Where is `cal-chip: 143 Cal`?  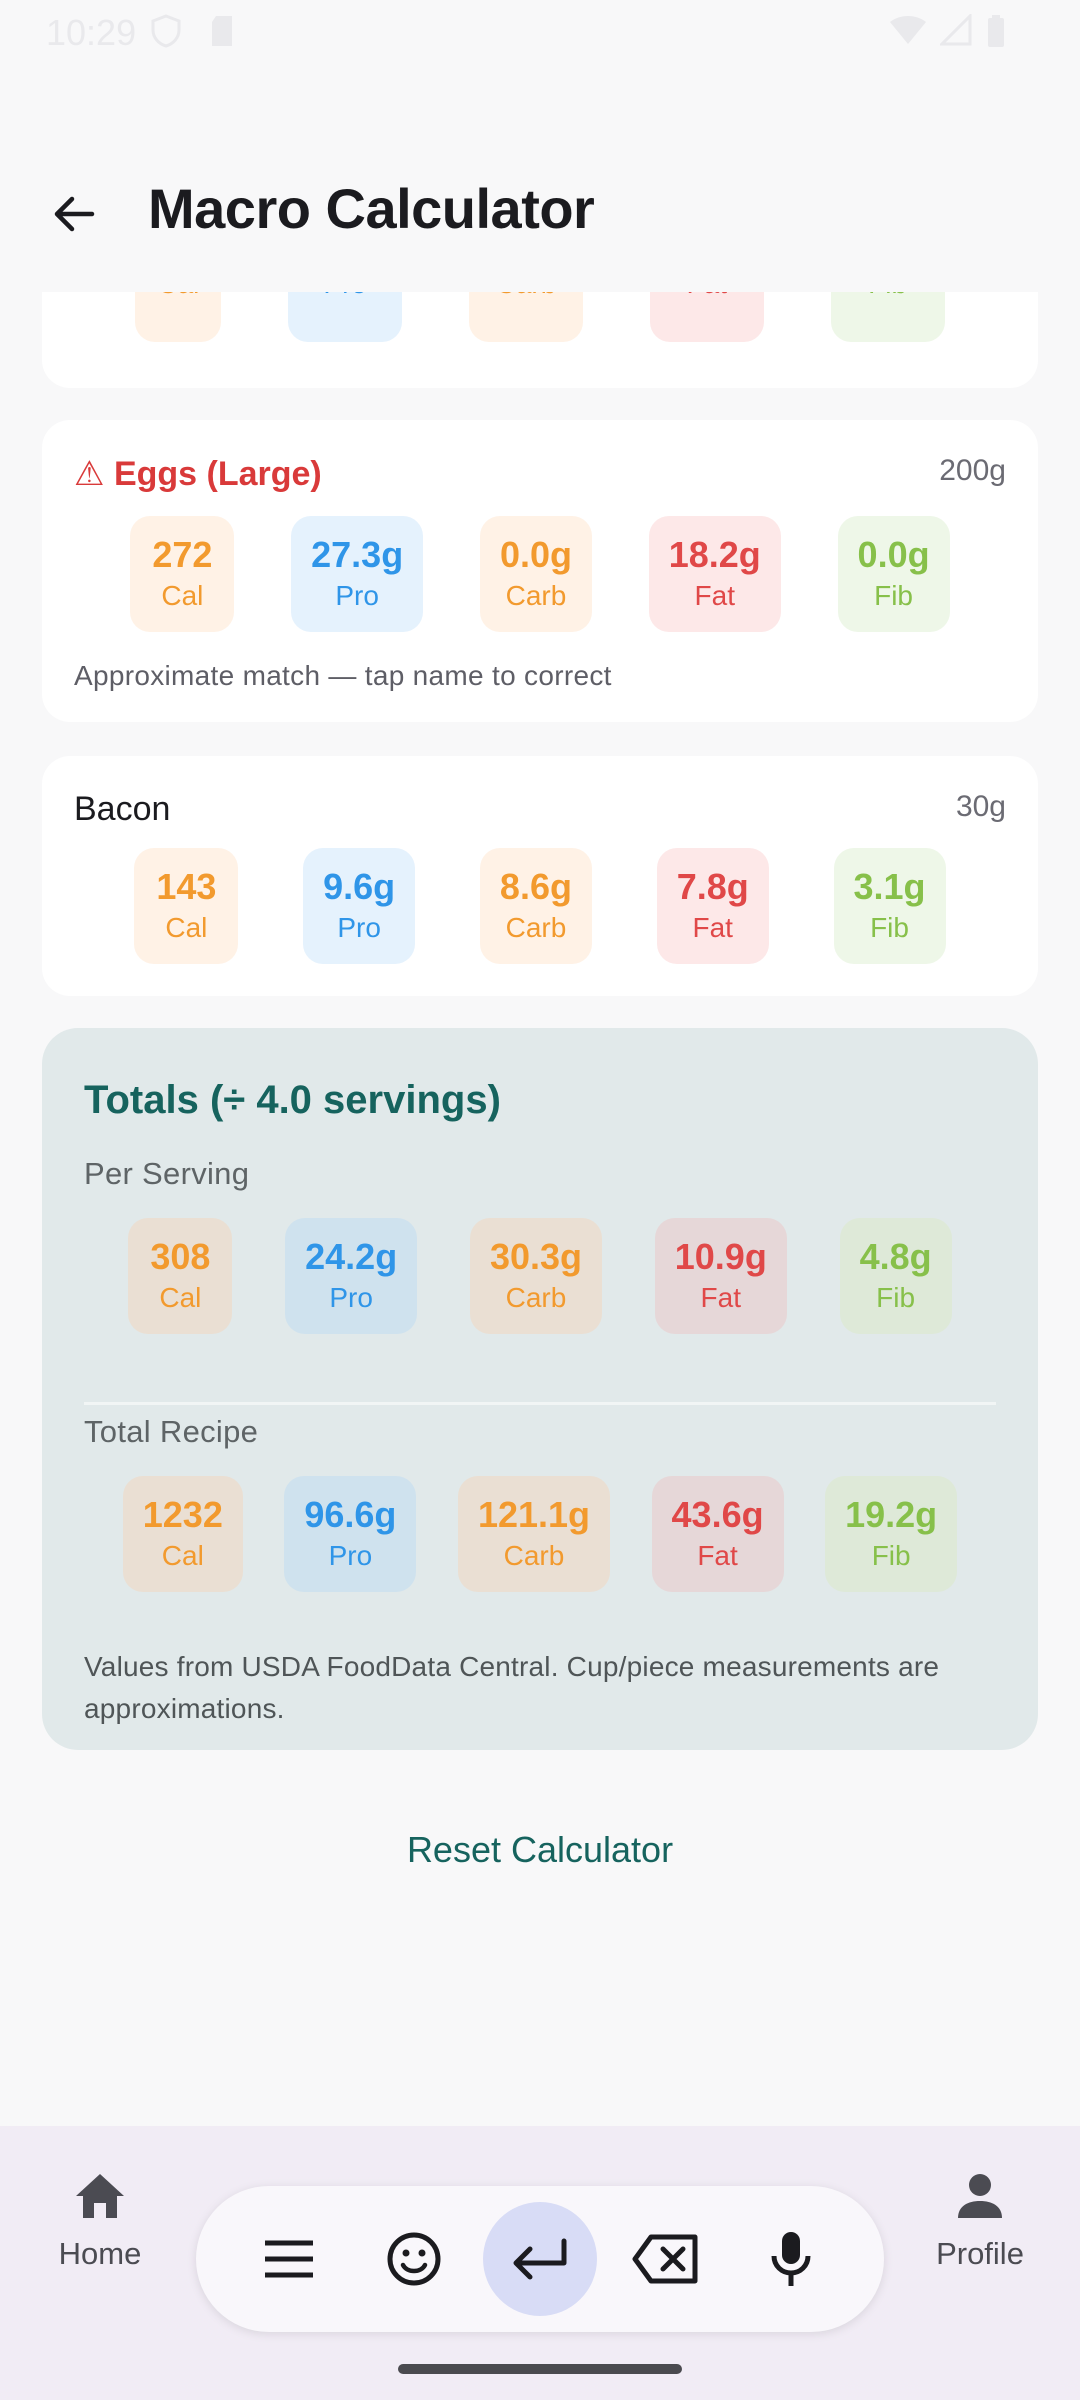
cal-chip: 143 Cal is located at coordinates (186, 906).